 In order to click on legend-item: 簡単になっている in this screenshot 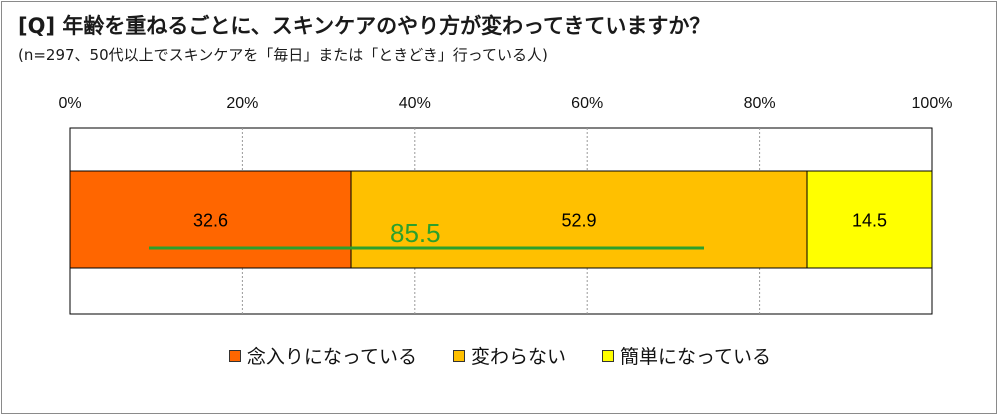, I will do `click(686, 355)`.